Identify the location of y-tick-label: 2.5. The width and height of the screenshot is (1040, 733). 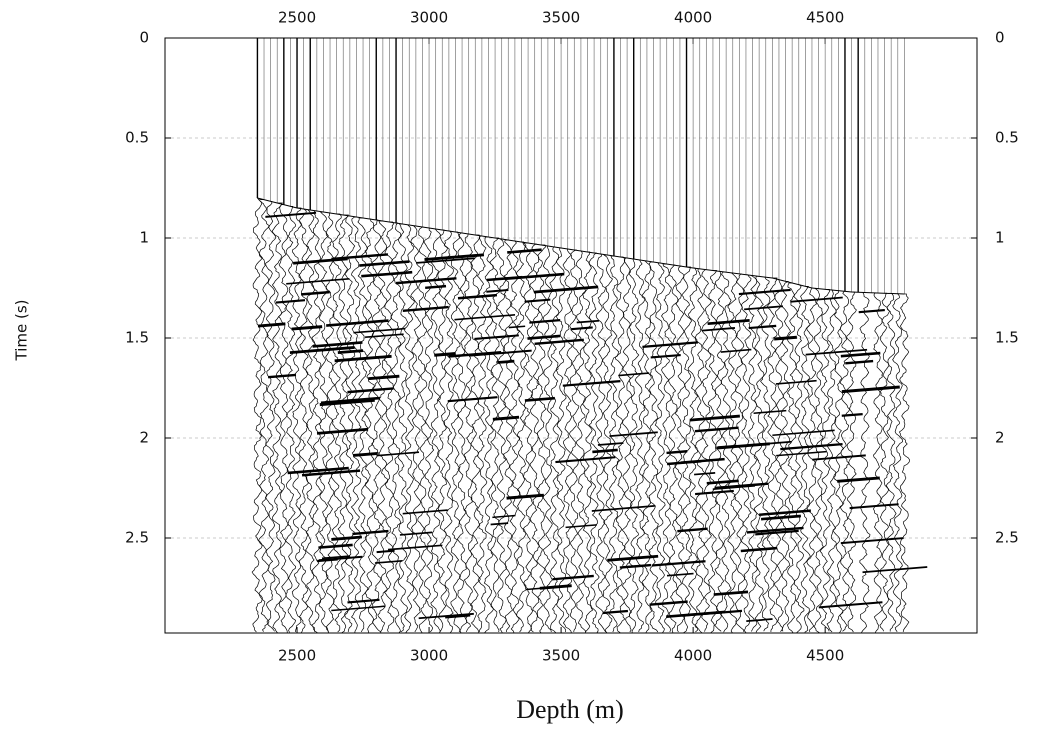
(1007, 538).